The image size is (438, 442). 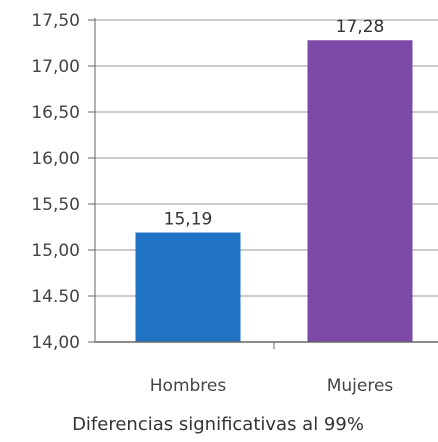 I want to click on y-tick-labels: 14,00 14.50 15,00 15,50 16,00 16,50 17,00 17,50, so click(x=55, y=182).